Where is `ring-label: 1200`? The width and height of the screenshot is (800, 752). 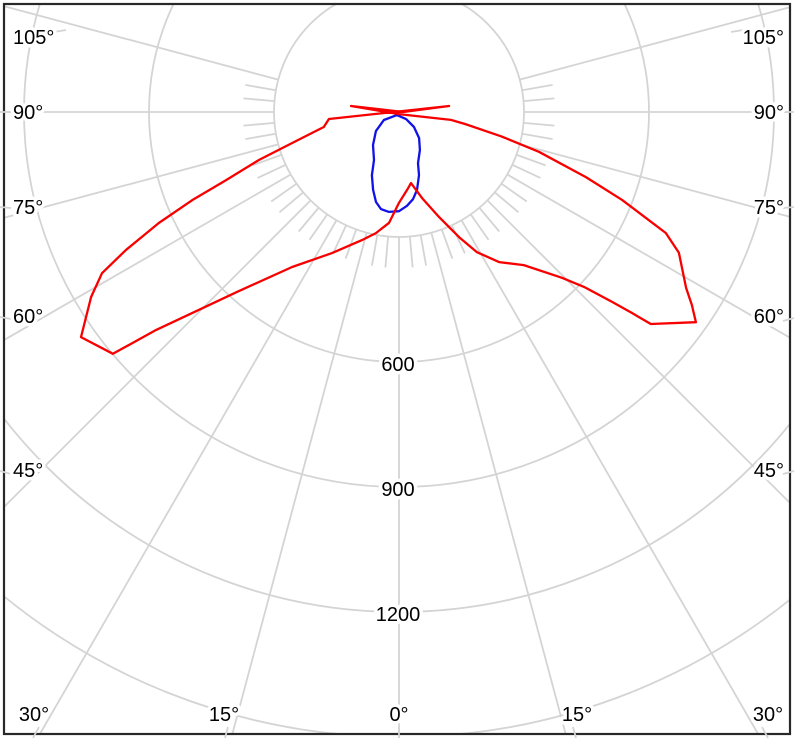 ring-label: 1200 is located at coordinates (398, 615).